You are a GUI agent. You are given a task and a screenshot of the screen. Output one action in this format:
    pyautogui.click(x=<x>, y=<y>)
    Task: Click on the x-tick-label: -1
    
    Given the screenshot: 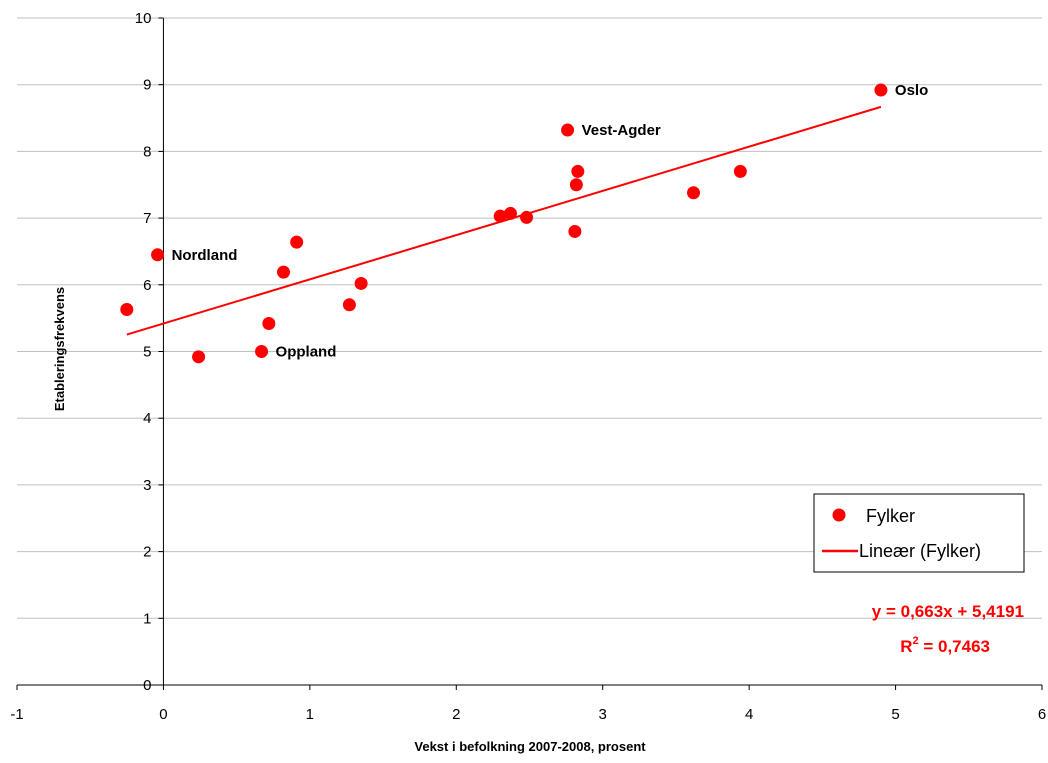 What is the action you would take?
    pyautogui.click(x=16, y=714)
    